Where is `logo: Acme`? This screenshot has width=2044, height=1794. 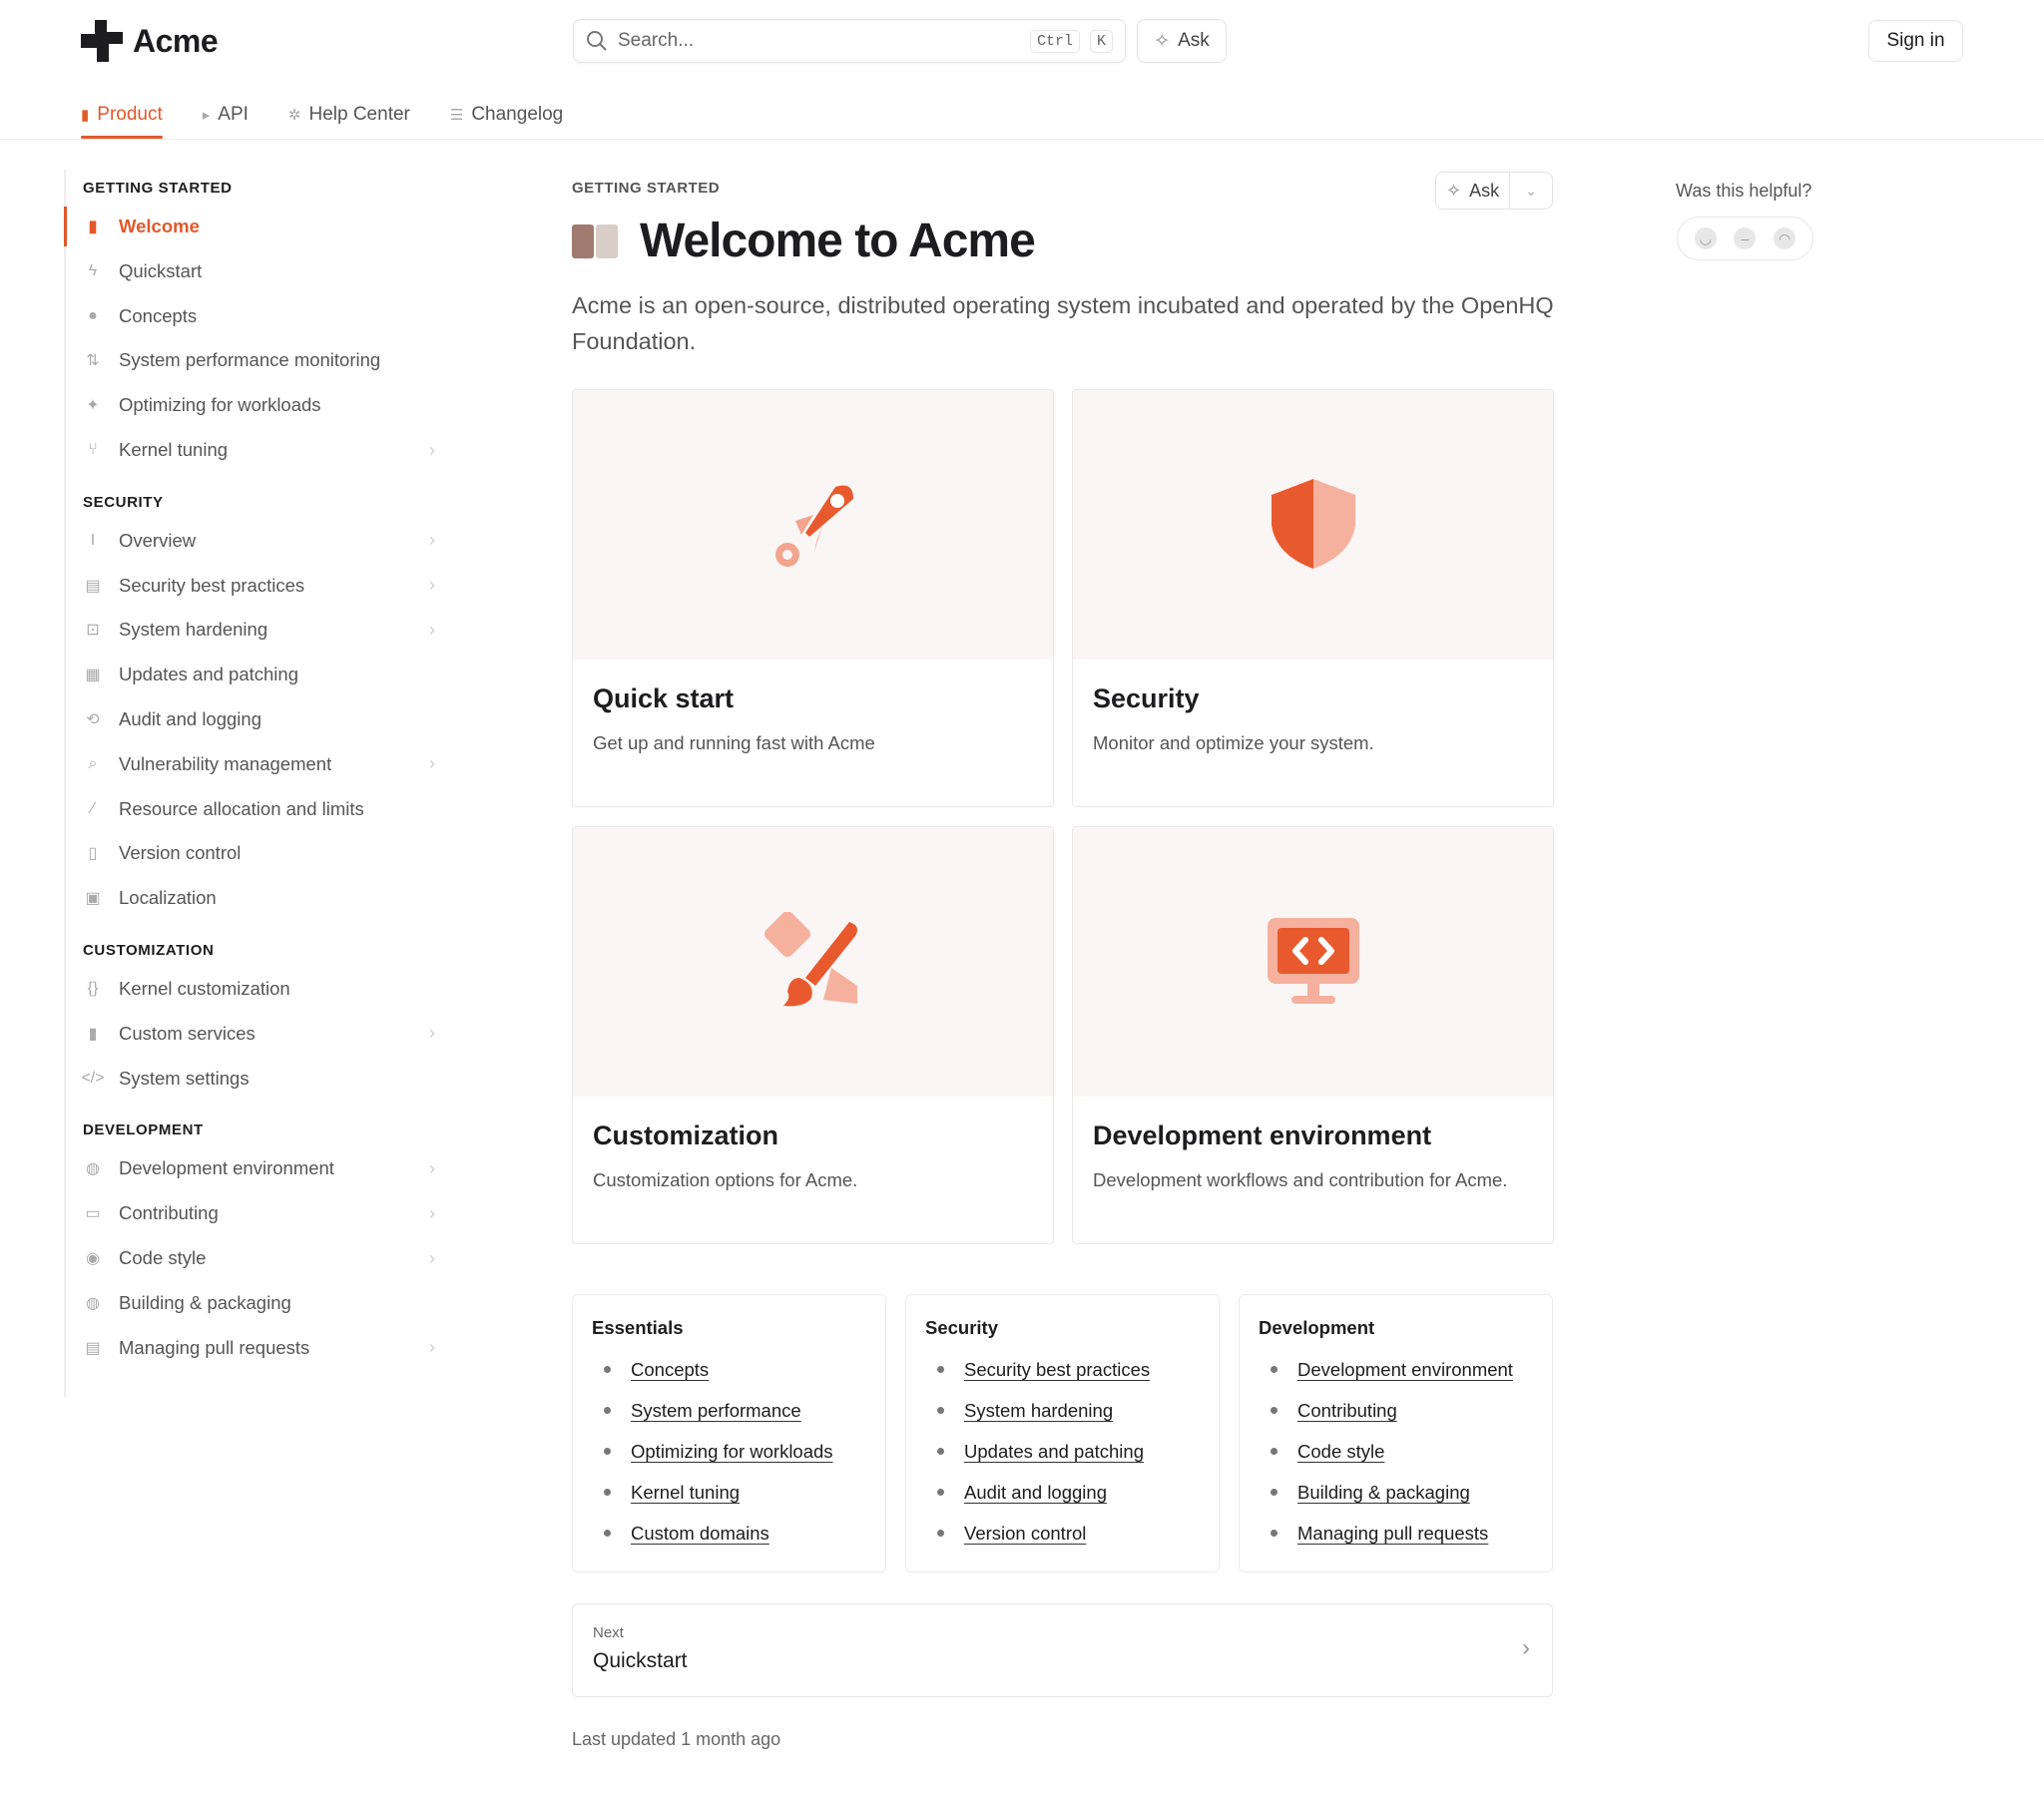
logo: Acme is located at coordinates (150, 41).